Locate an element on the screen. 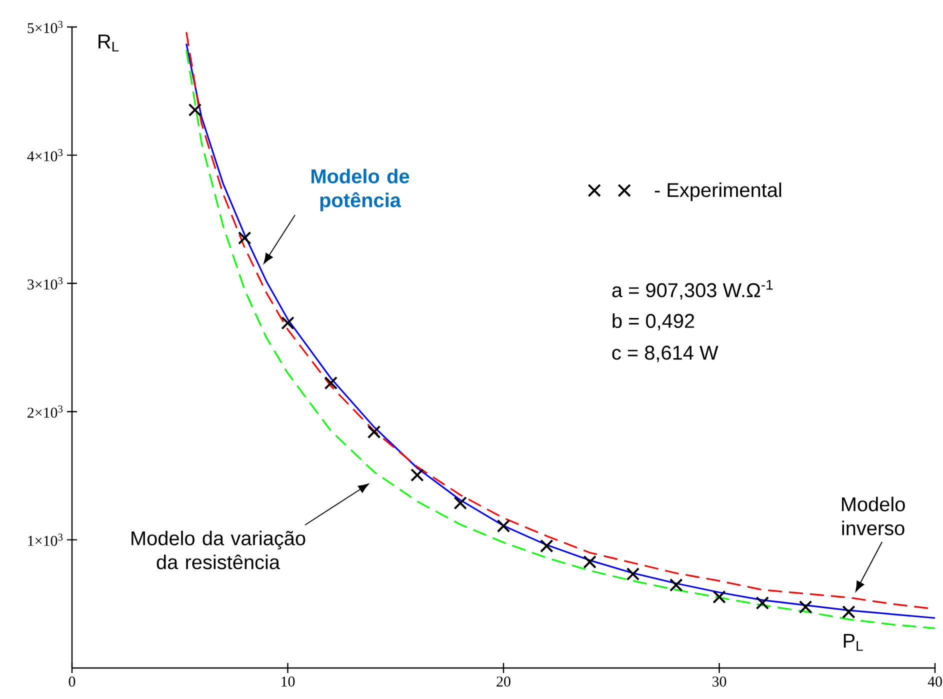  annotation: a = 907,303 W.Ω$^{-1}$ is located at coordinates (692, 290).